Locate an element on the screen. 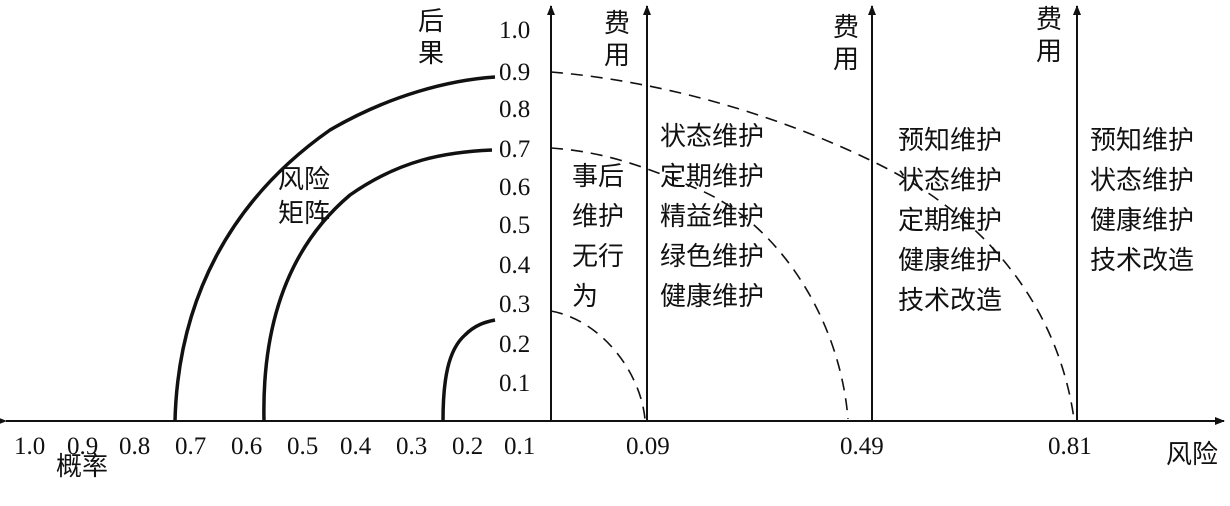 Image resolution: width=1230 pixels, height=506 pixels. consequence-tick: 0.9 is located at coordinates (515, 72).